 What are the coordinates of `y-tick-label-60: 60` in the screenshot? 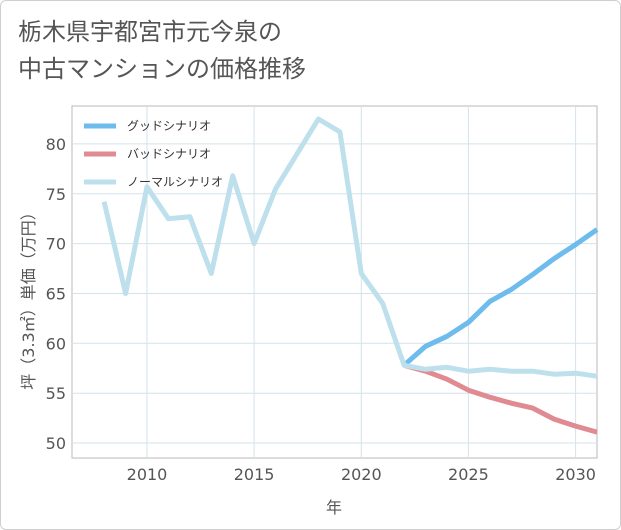 It's located at (56, 343).